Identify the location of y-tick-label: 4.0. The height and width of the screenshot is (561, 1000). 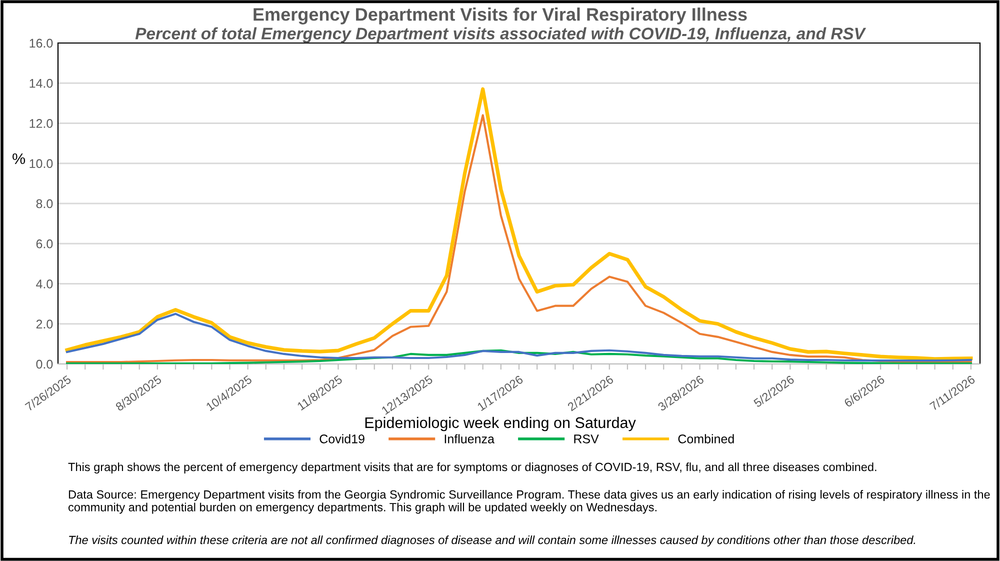
(44, 284).